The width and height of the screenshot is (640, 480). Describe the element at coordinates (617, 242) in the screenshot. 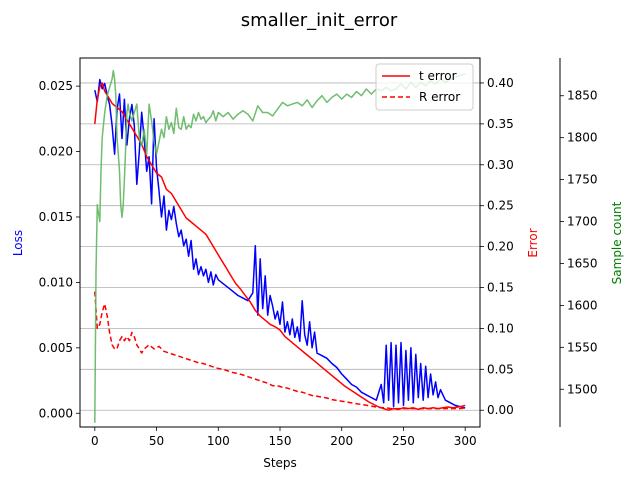

I see `sample-count-axis-label: Sample count` at that location.